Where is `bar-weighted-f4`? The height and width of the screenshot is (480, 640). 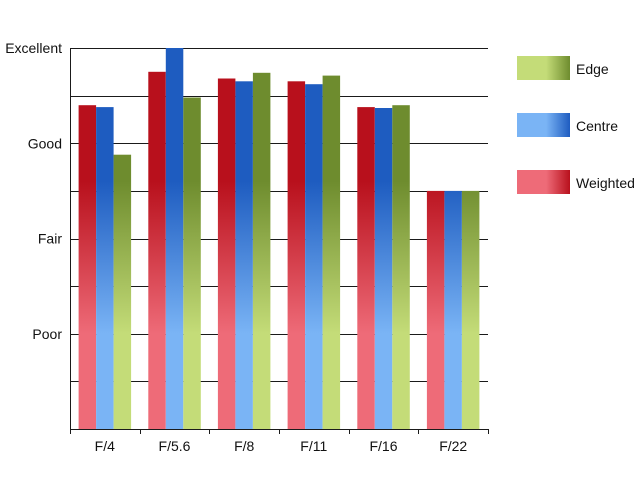 bar-weighted-f4 is located at coordinates (87, 267).